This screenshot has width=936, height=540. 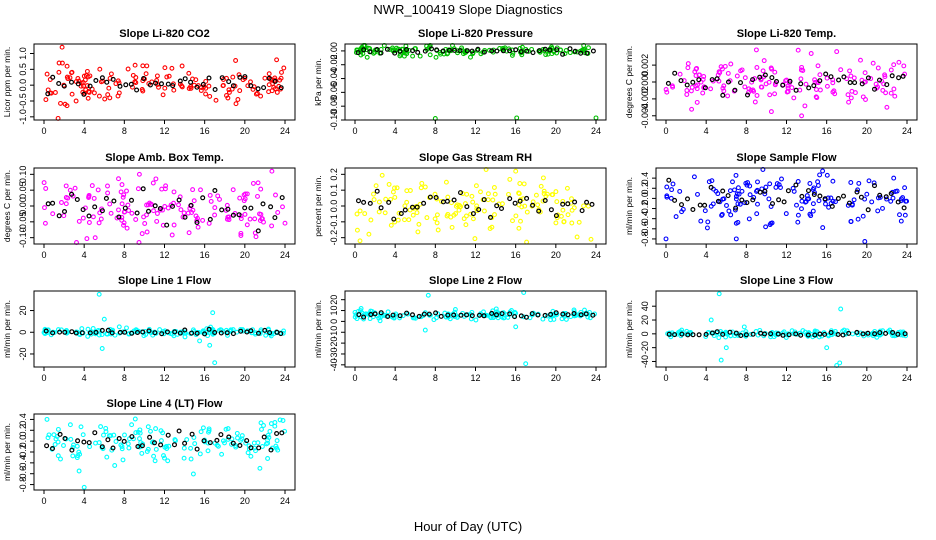 What do you see at coordinates (318, 205) in the screenshot?
I see `panel-ylabel: percent per min.` at bounding box center [318, 205].